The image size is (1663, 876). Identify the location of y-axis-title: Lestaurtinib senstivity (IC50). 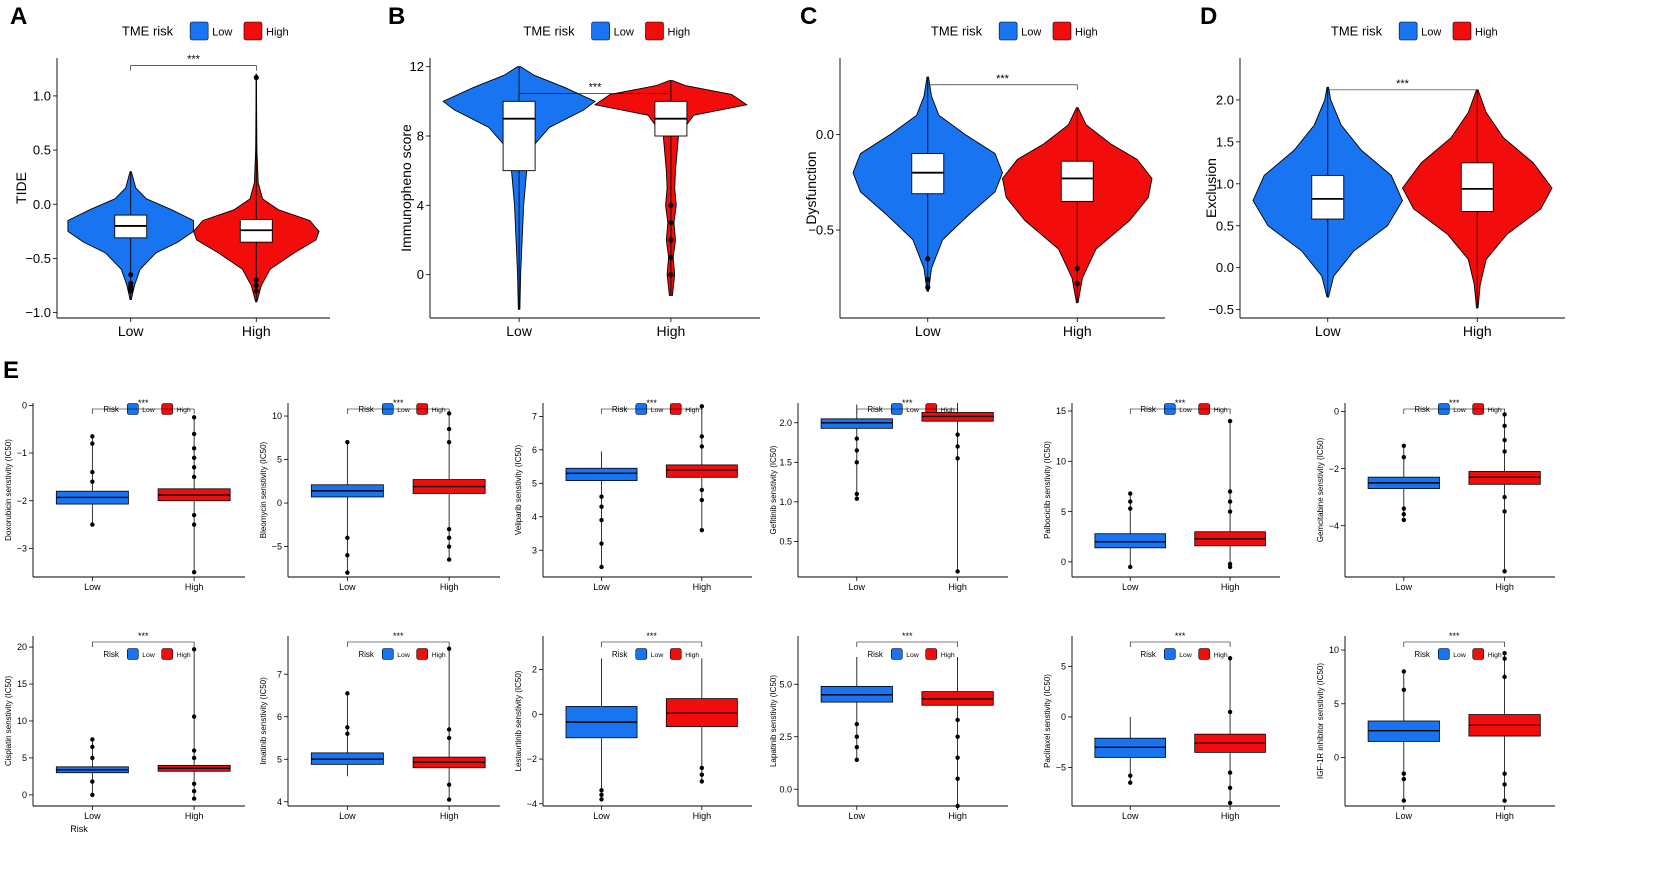
(518, 720).